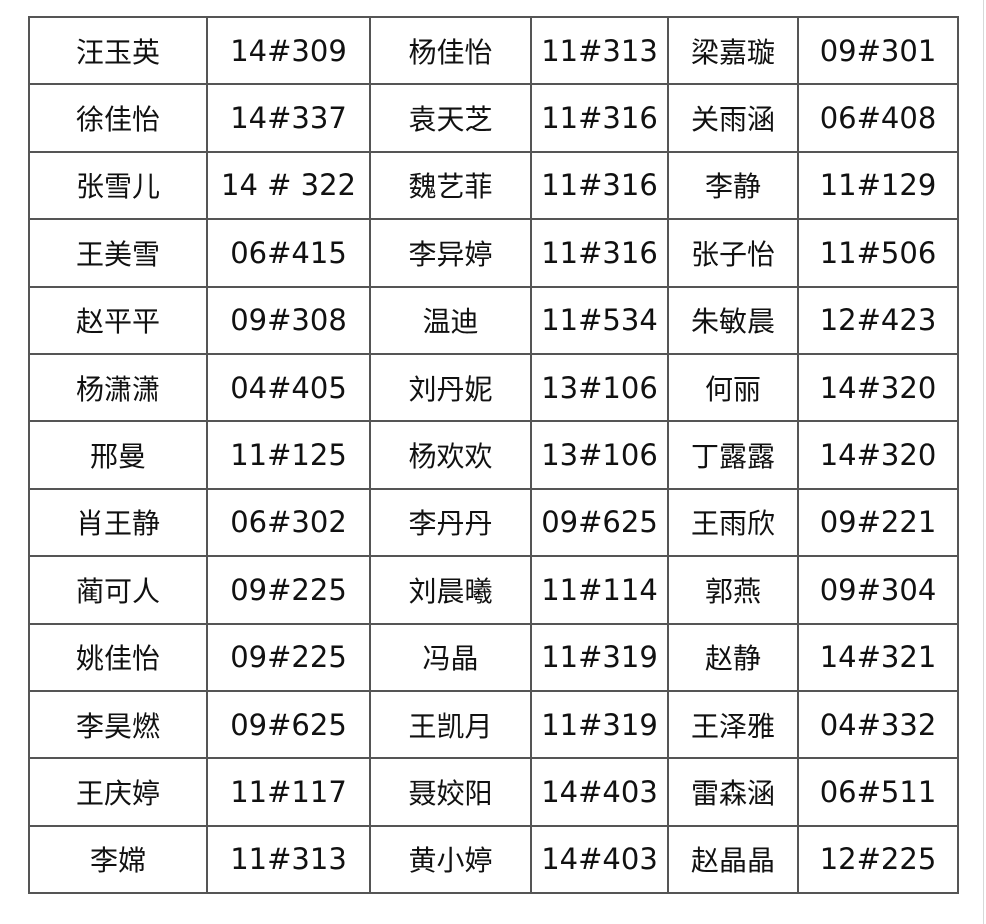 This screenshot has width=986, height=924. What do you see at coordinates (118, 522) in the screenshot?
I see `name-cell: 肖王静` at bounding box center [118, 522].